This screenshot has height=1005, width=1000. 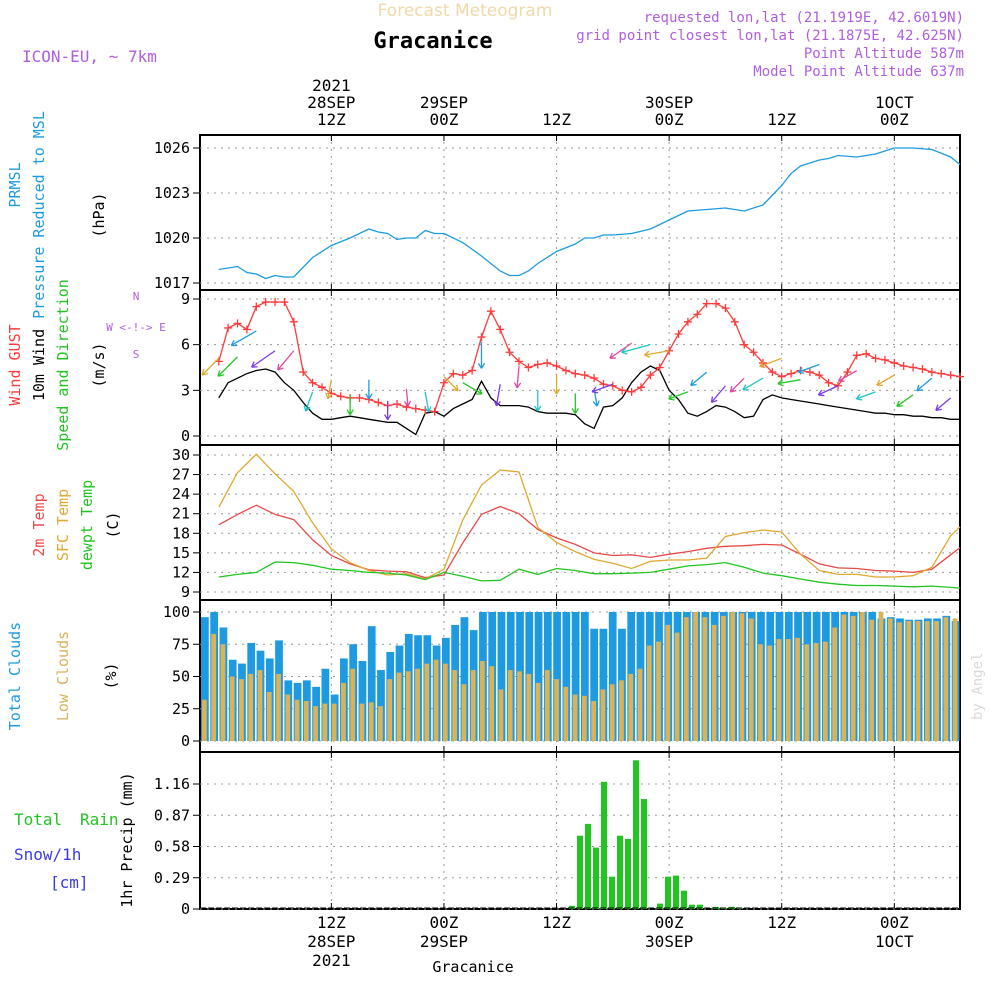 What do you see at coordinates (894, 922) in the screenshot?
I see `time-label-bottom: 00Z` at bounding box center [894, 922].